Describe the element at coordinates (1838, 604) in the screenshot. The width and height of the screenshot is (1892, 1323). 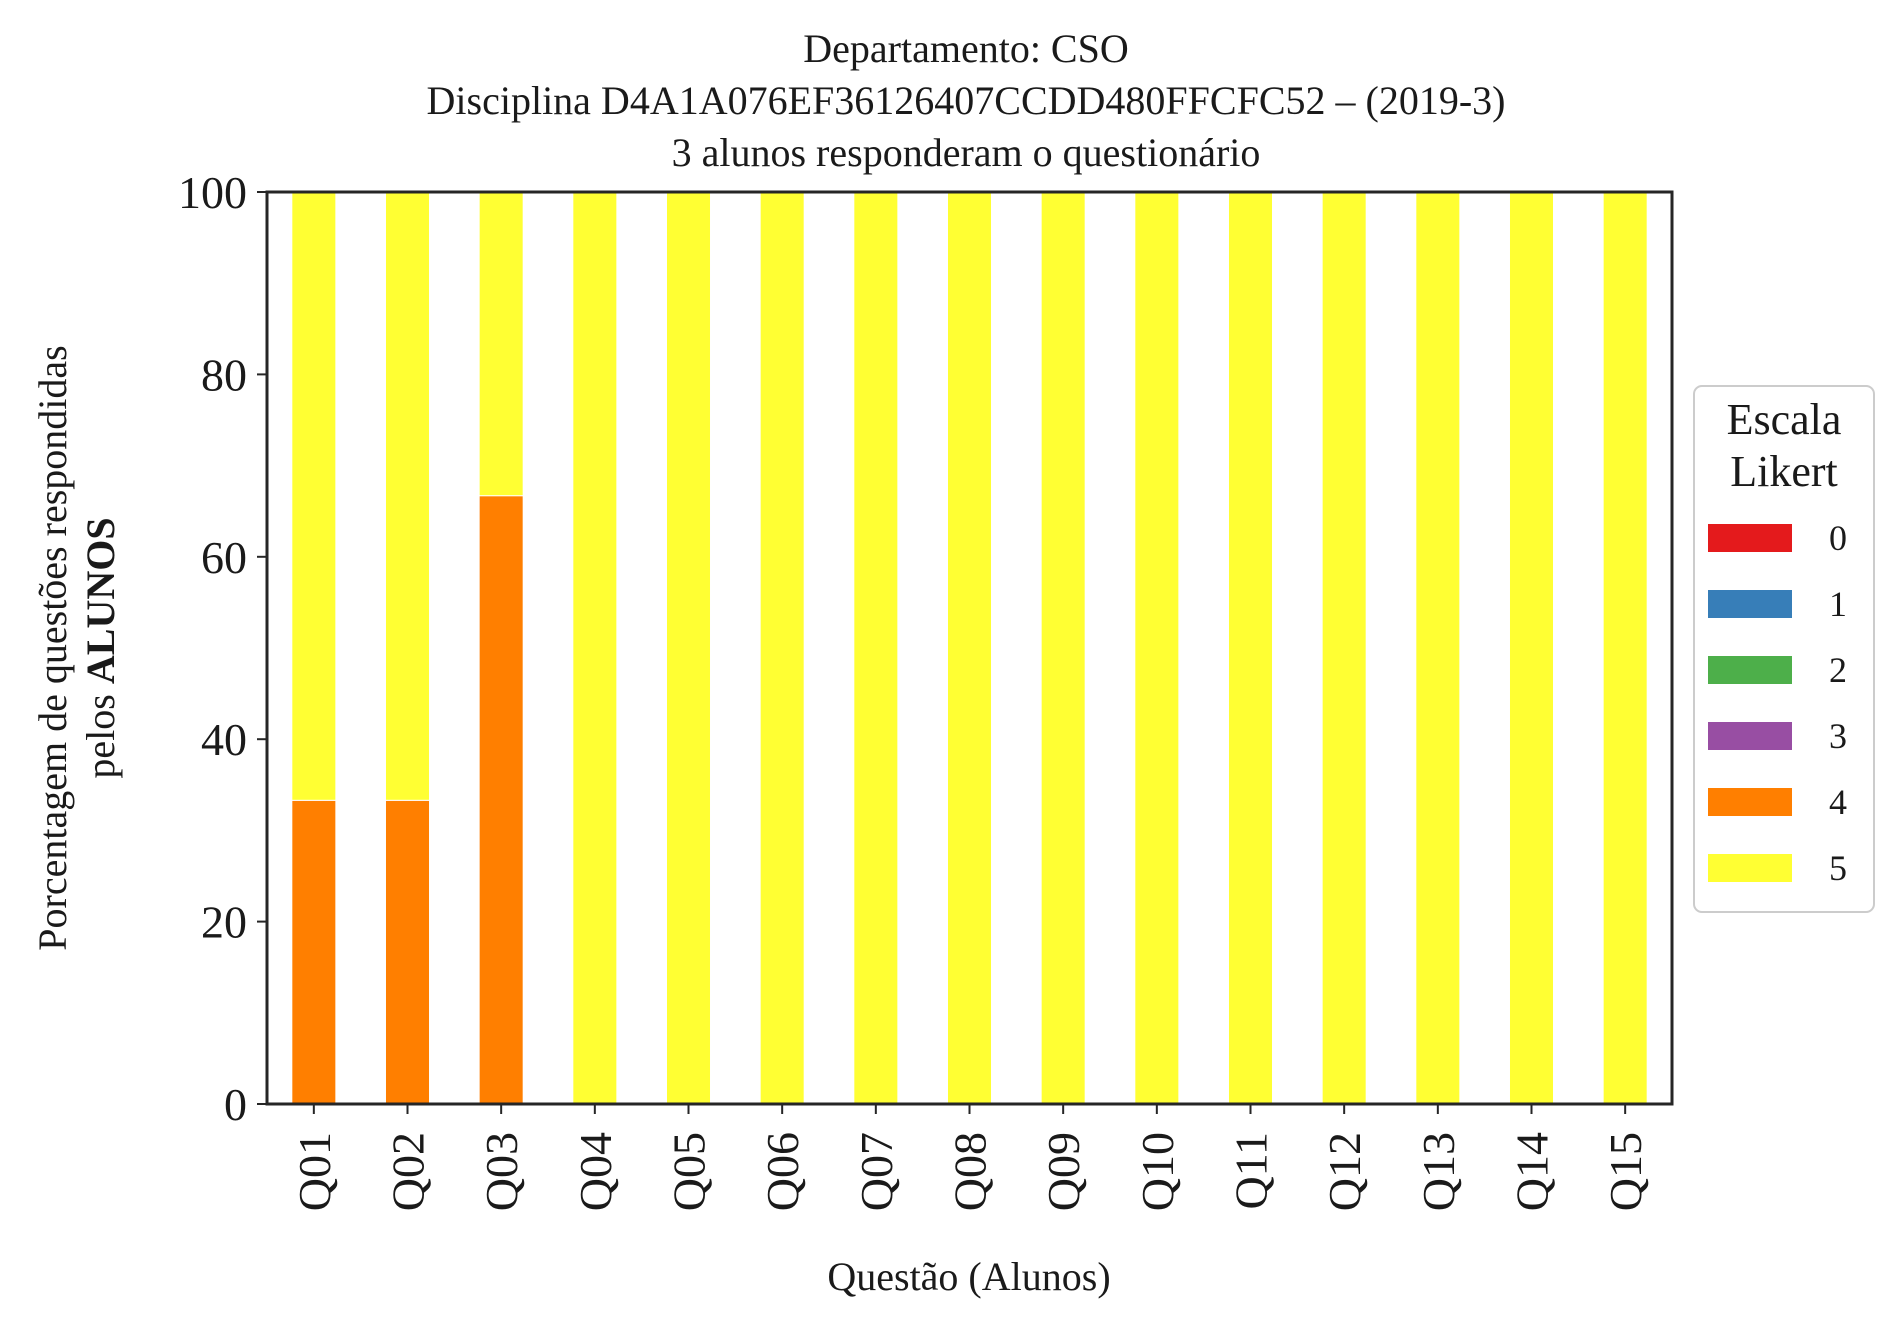
I see `legend-label-1: 1` at that location.